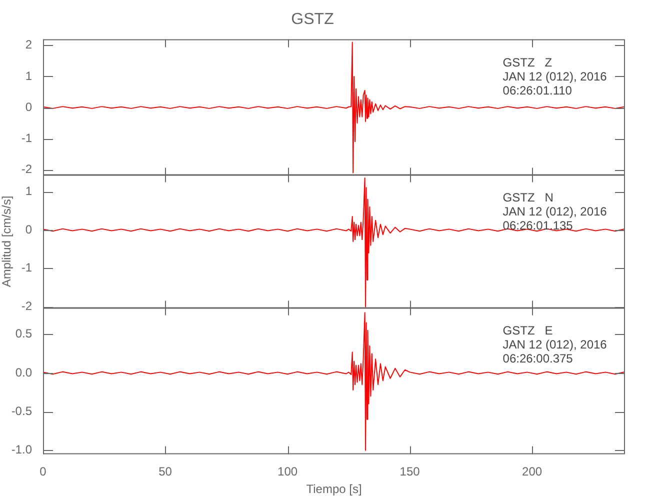 This screenshot has height=500, width=650. I want to click on x-axis-title: Tiempo [s], so click(334, 489).